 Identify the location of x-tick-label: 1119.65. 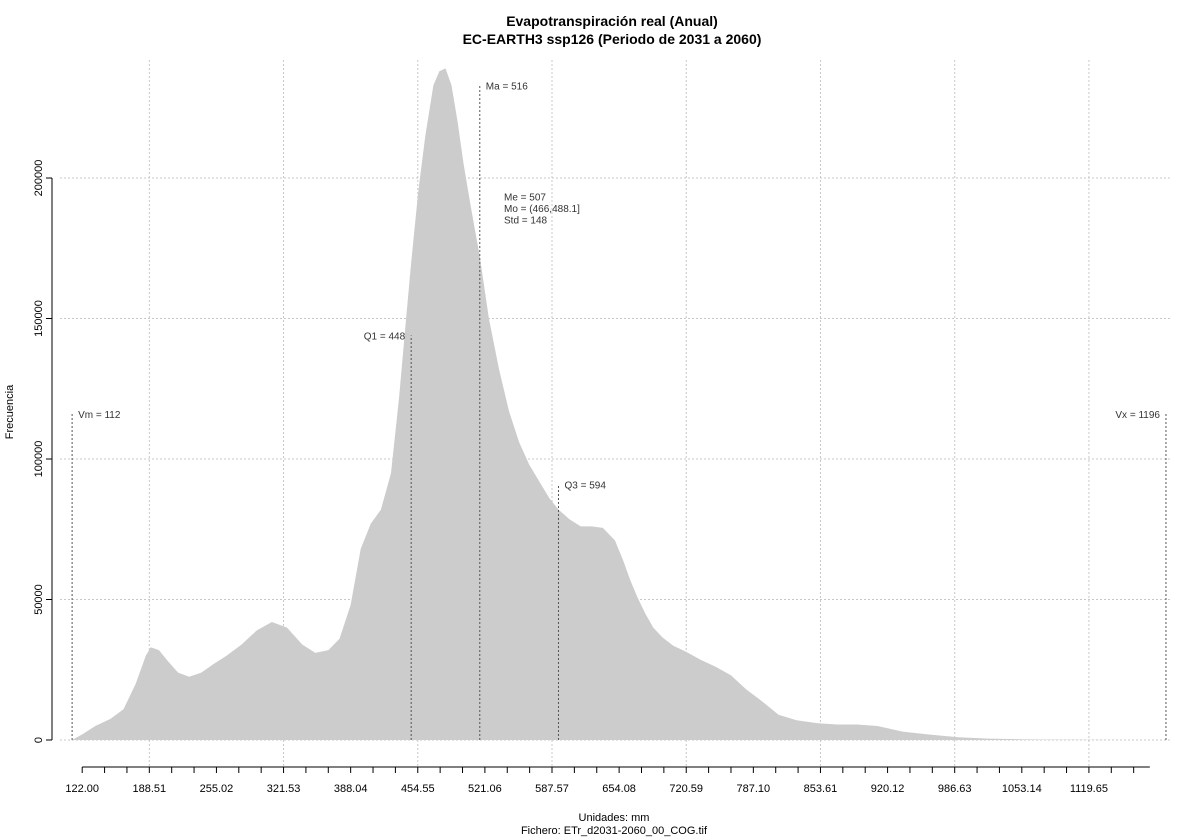
(1089, 789).